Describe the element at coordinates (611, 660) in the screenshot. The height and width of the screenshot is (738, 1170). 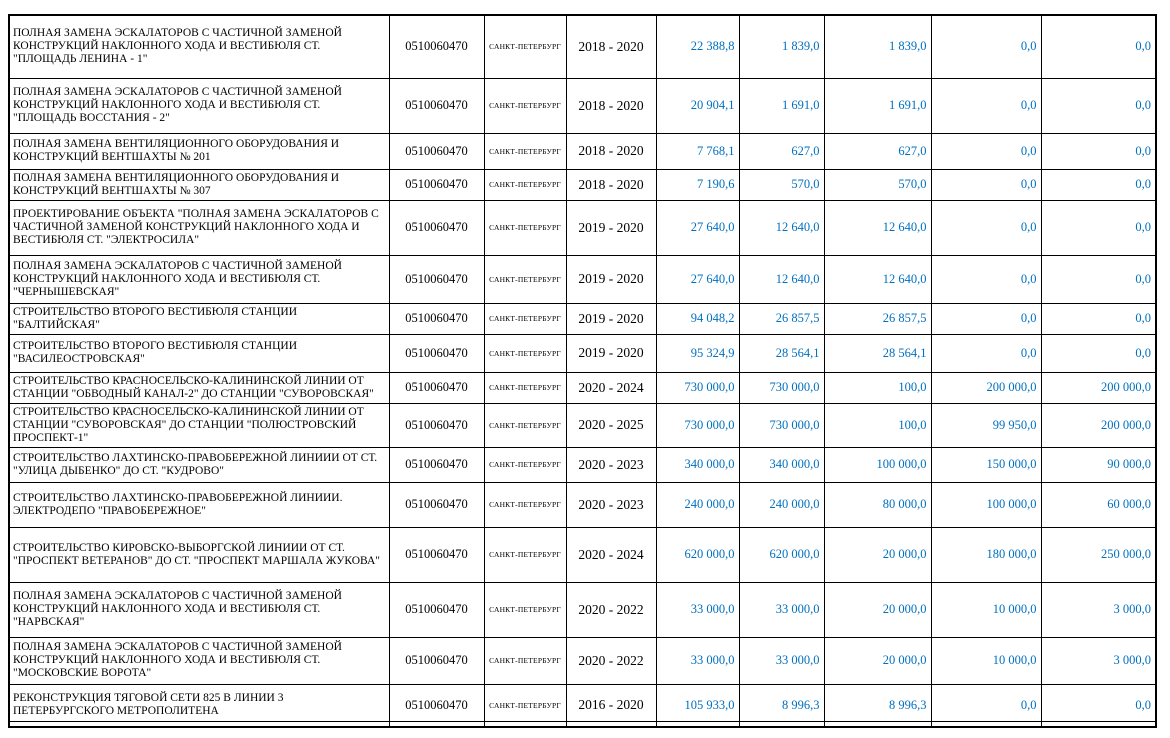
I see `years-range-cell: 2020 - 2022` at that location.